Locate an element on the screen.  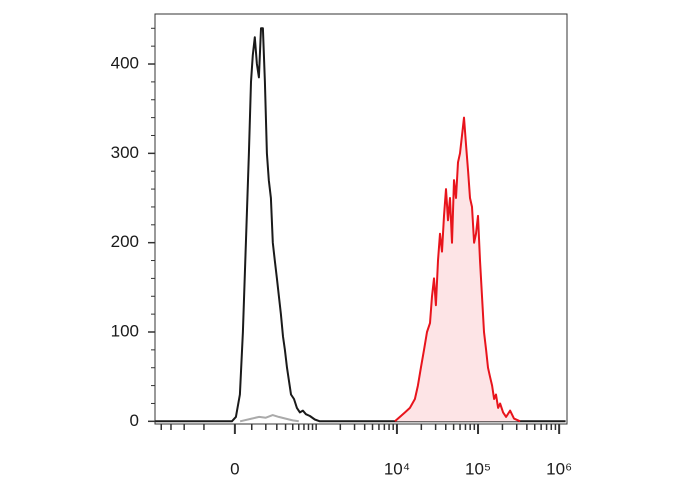
area is located at coordinates (457, 269).